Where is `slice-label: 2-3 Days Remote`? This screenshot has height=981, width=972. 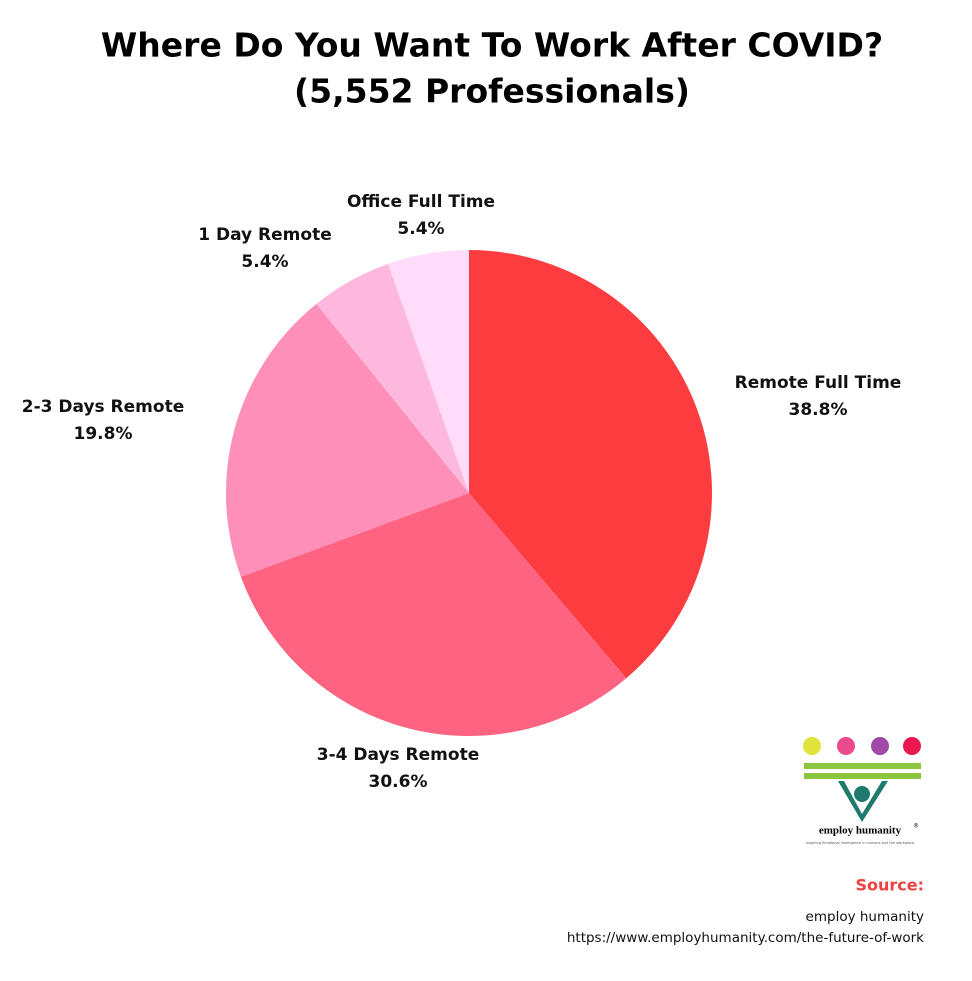
slice-label: 2-3 Days Remote is located at coordinates (103, 407).